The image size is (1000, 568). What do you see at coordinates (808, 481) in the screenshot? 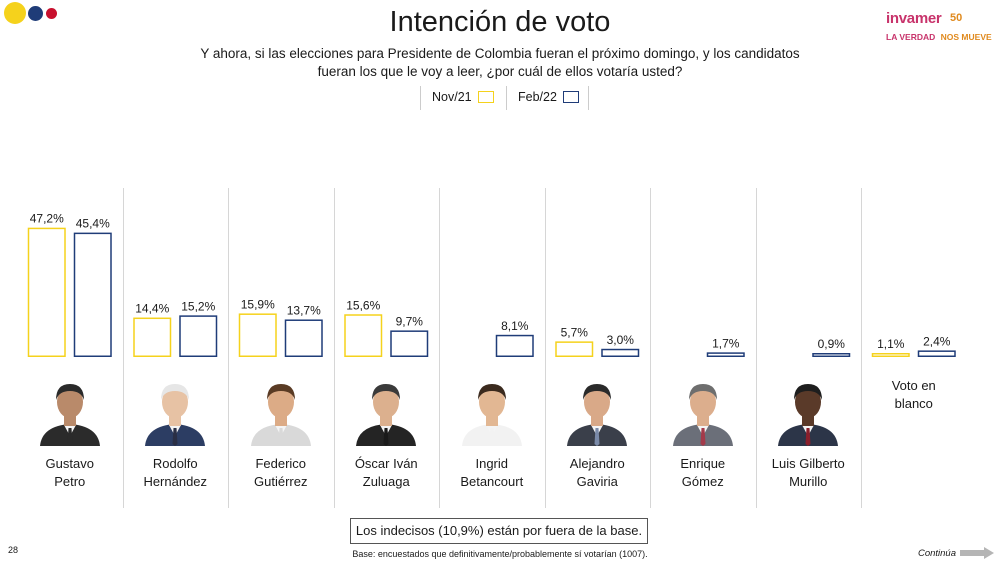
I see `candidate-name-line-2: Murillo` at bounding box center [808, 481].